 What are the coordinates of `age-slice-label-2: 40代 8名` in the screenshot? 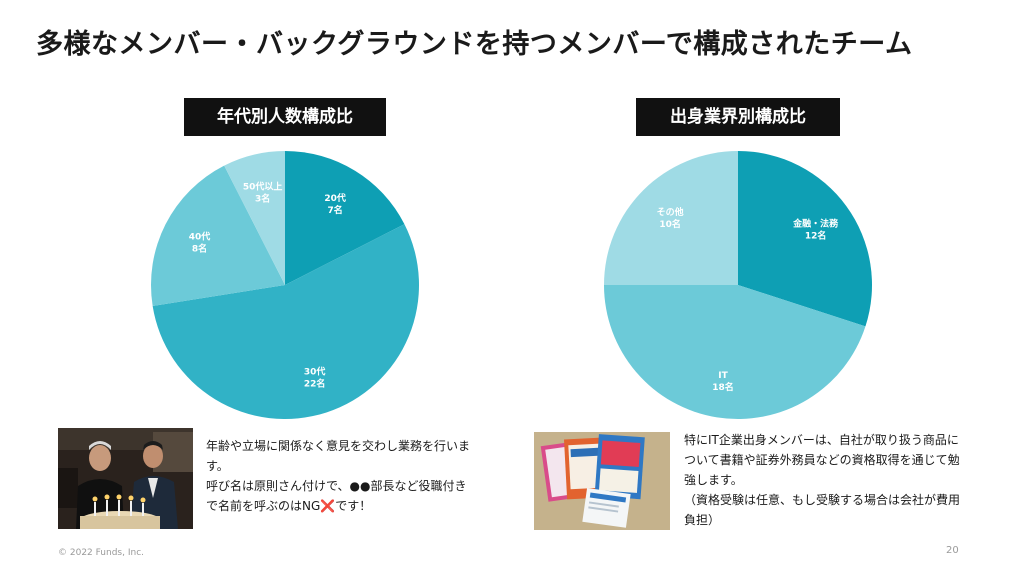 It's located at (200, 242).